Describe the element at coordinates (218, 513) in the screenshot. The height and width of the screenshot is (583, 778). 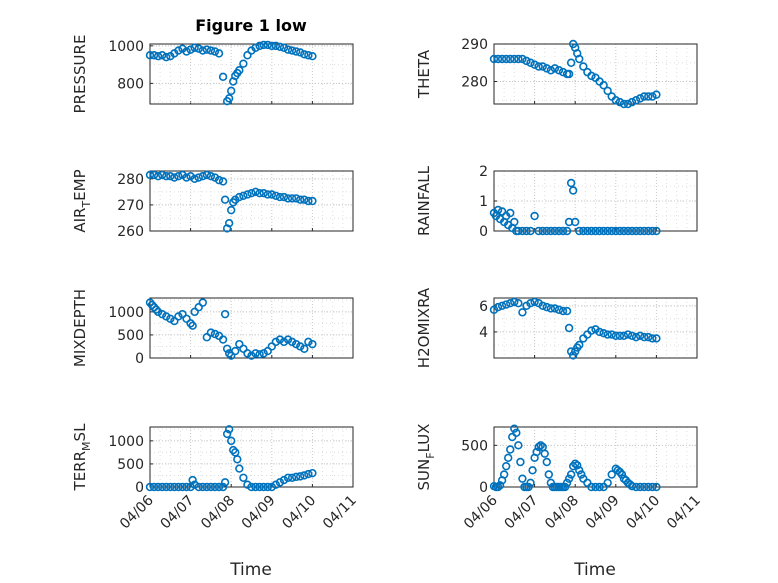
I see `x-tick-label: 04/08` at that location.